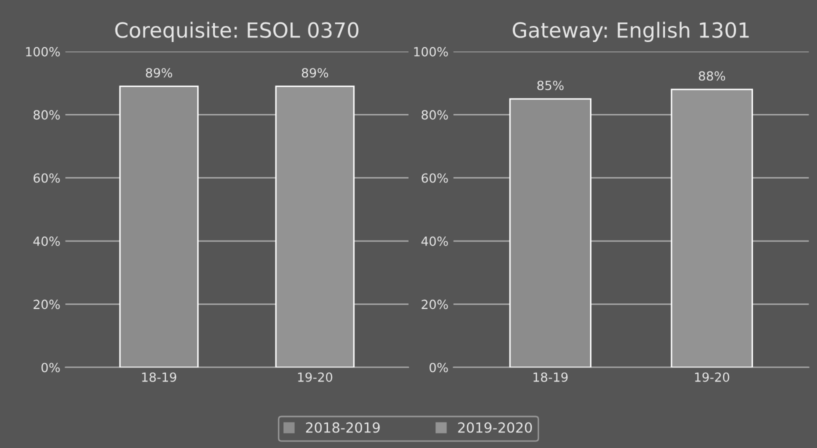  I want to click on chart-title: Gateway: English 1301, so click(630, 32).